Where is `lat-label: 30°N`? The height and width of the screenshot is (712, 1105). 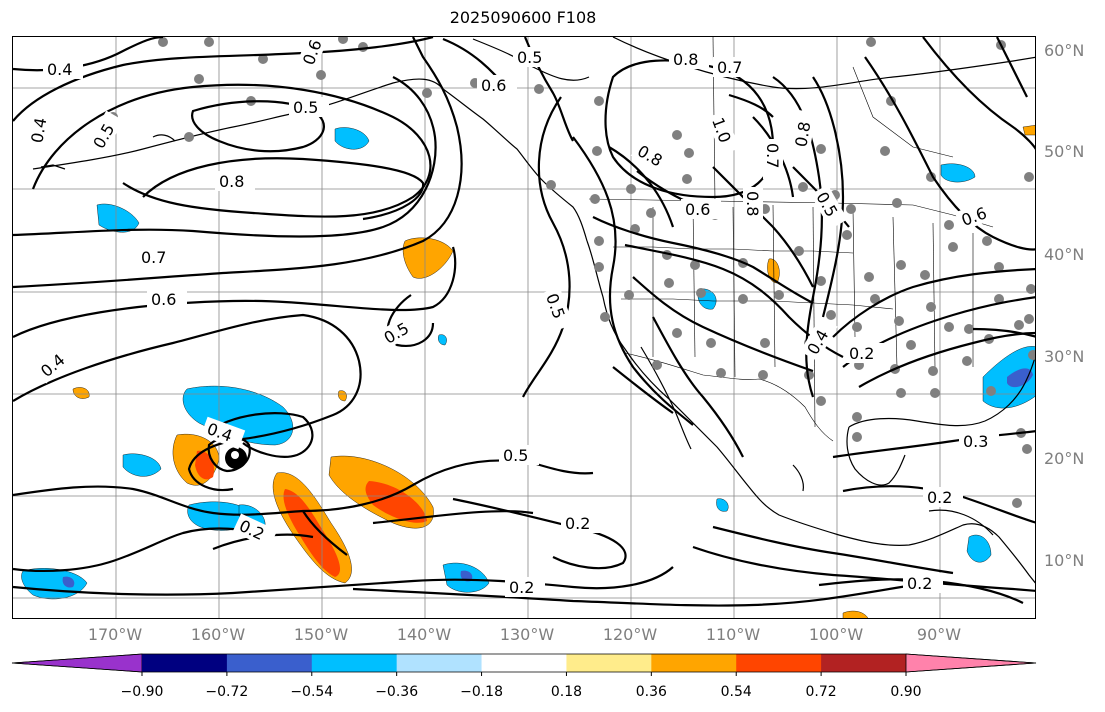
lat-label: 30°N is located at coordinates (1064, 356).